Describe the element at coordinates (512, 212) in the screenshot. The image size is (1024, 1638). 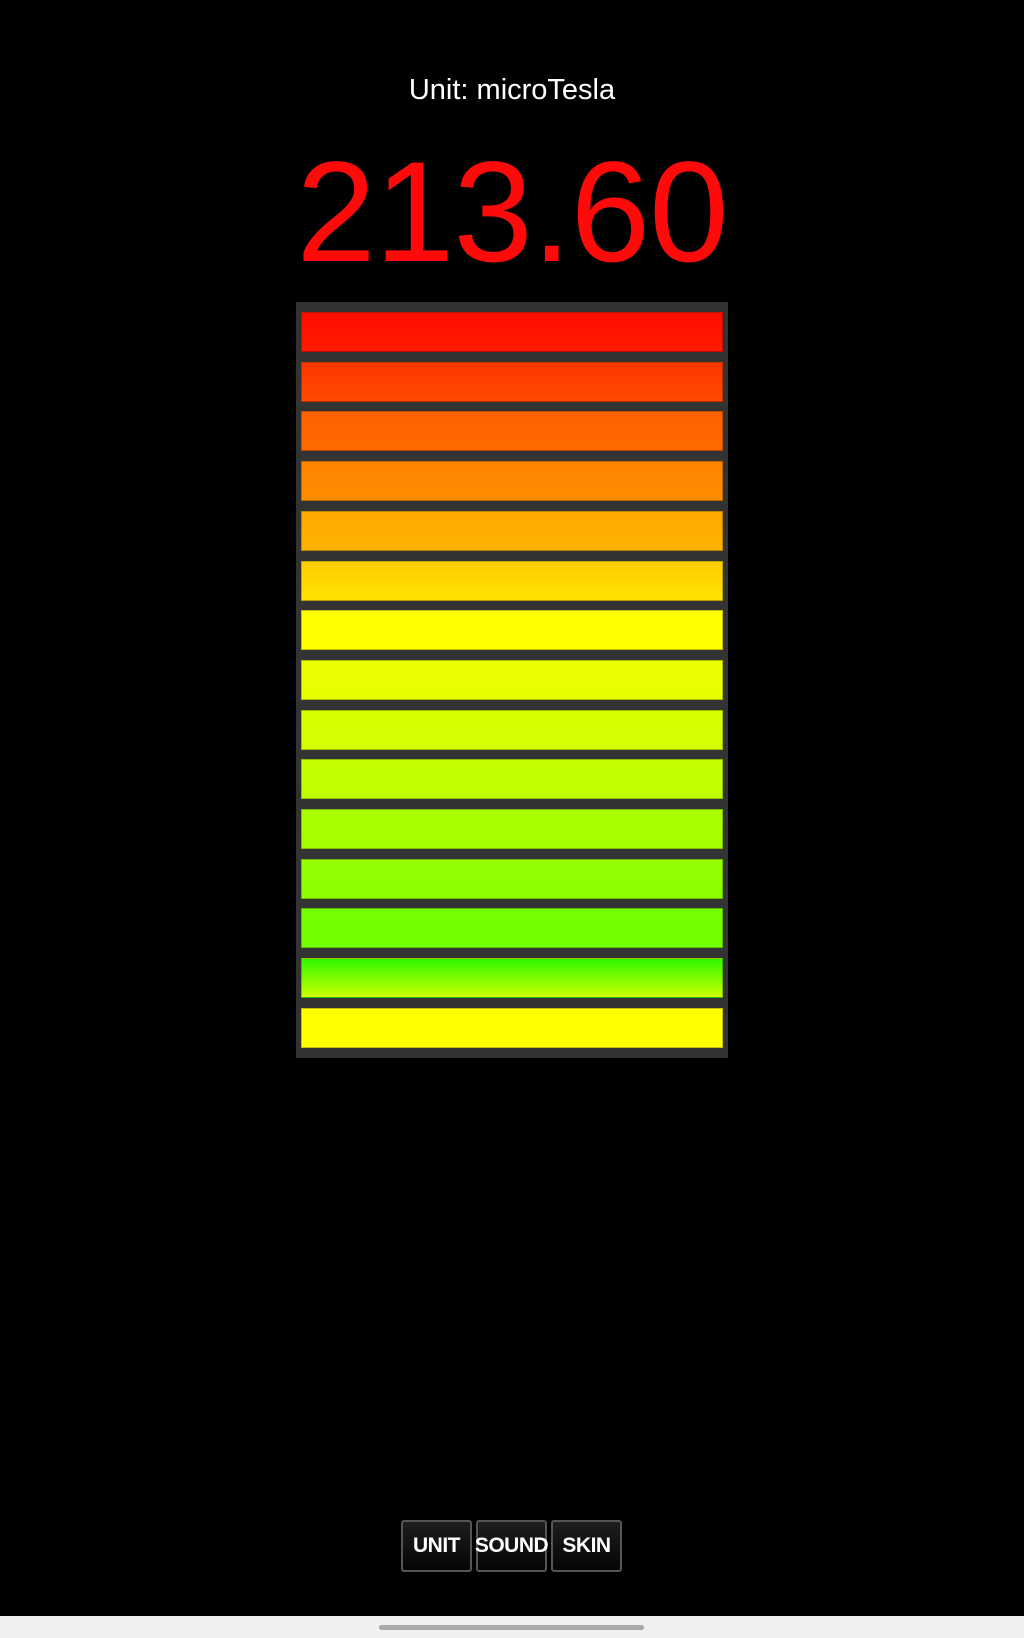
I see `field-reading-value: 213.60` at that location.